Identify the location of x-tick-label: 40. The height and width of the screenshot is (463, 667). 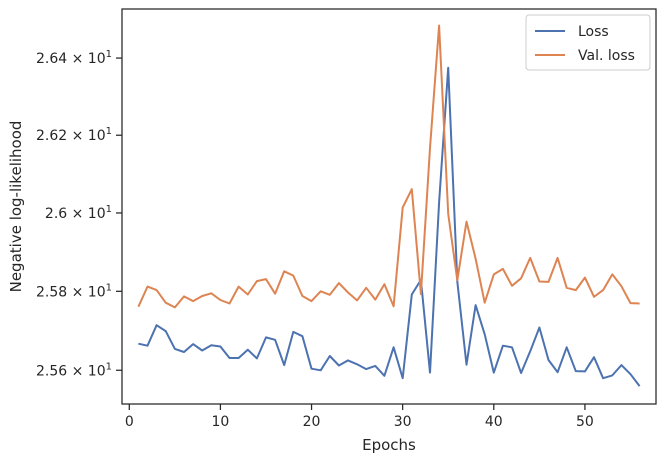
(494, 422).